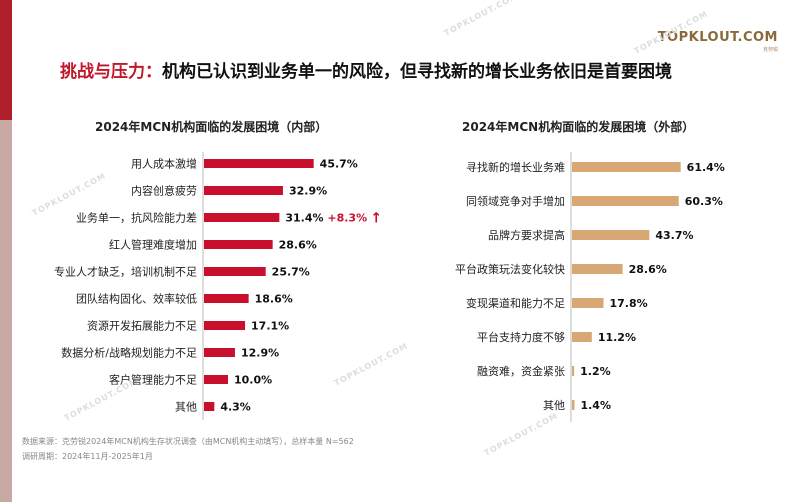  I want to click on category-label: 团队结构固化、效率较低, so click(136, 299).